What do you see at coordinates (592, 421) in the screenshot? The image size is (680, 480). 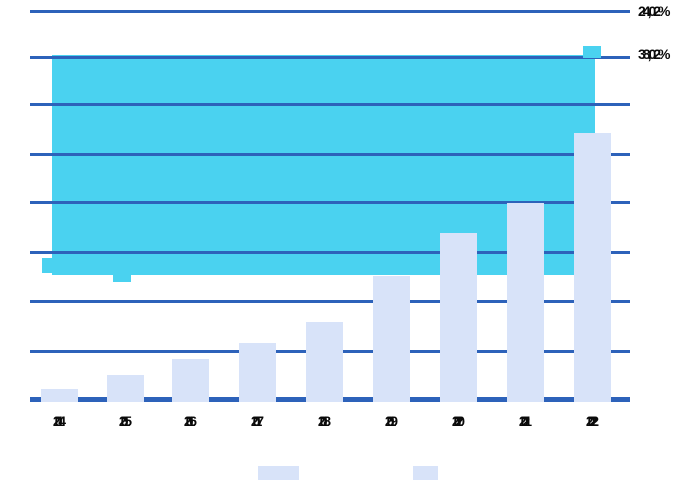 I see `x-axis-label: 2022` at bounding box center [592, 421].